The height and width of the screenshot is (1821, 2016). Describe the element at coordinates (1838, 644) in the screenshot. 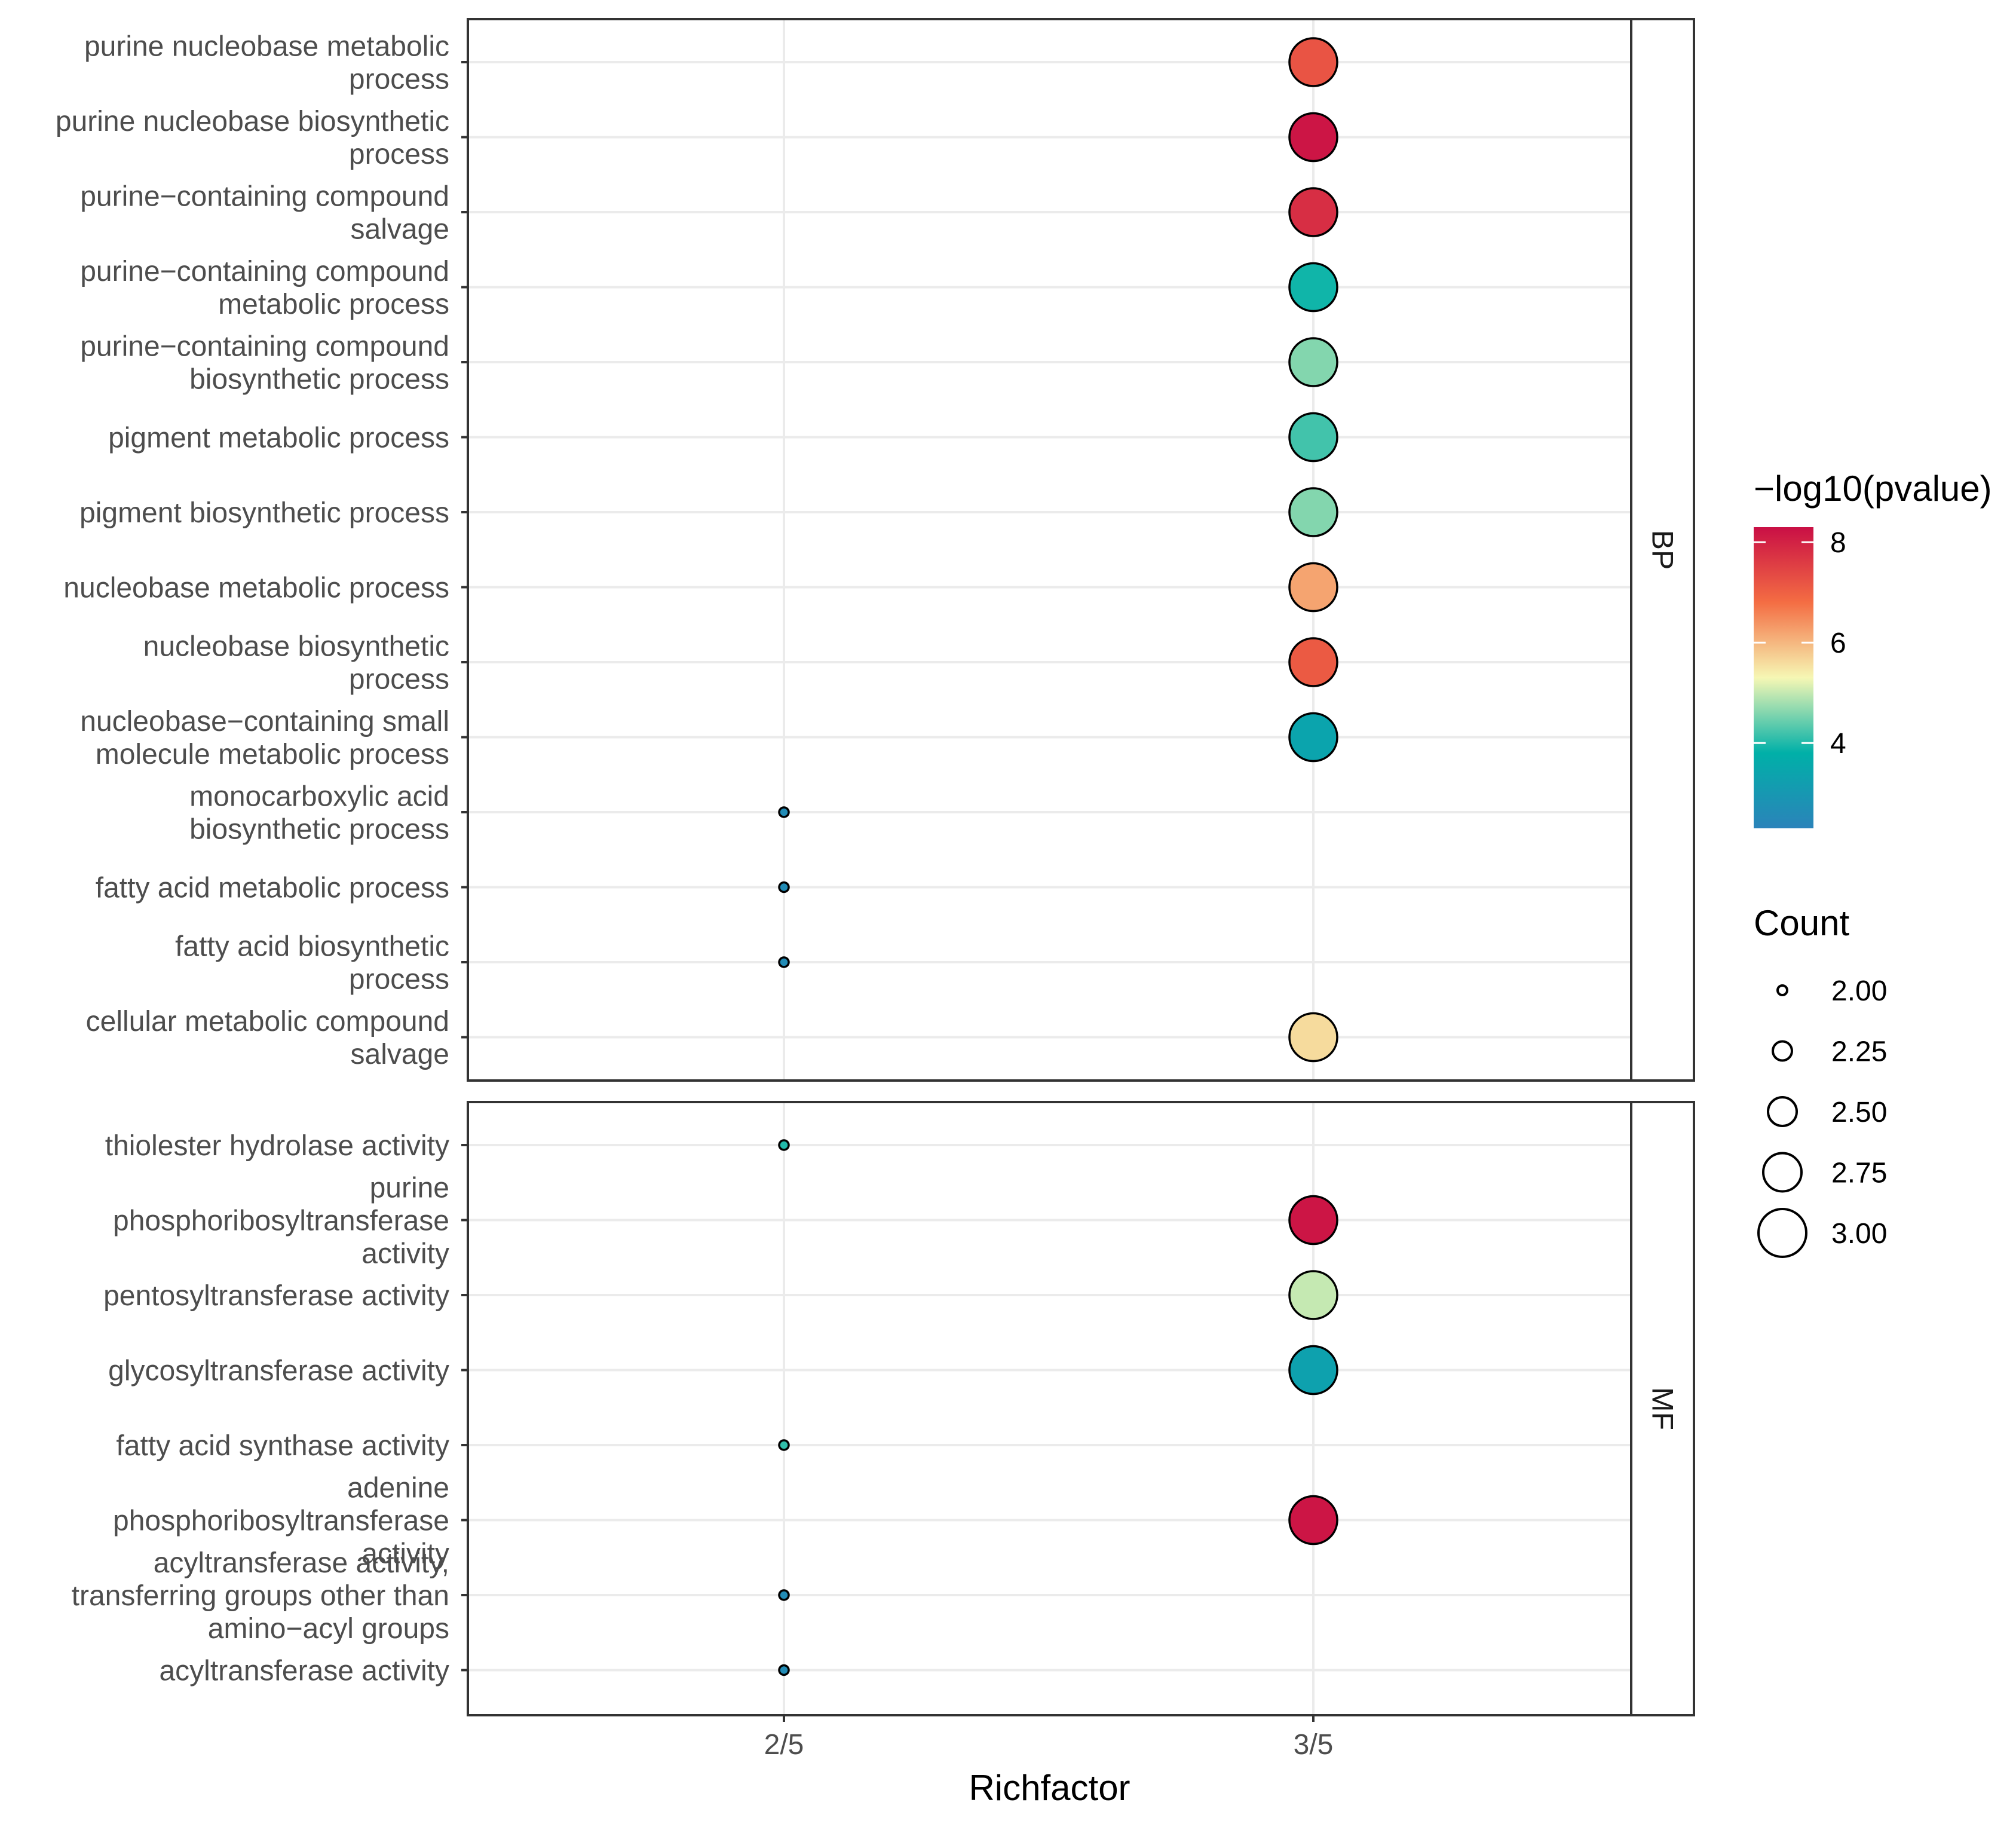

I see `colorbar-tick-label: 6` at that location.